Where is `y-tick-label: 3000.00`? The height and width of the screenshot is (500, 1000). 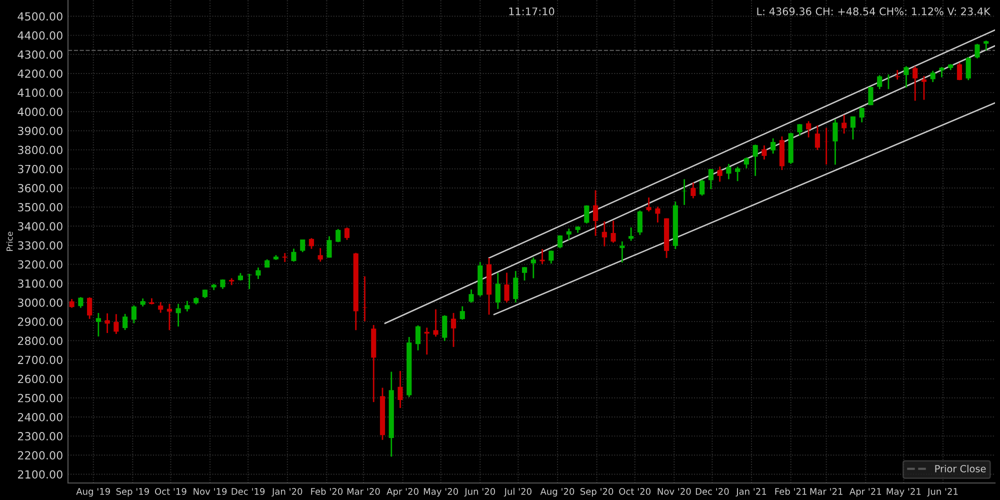 y-tick-label: 3000.00 is located at coordinates (40, 302).